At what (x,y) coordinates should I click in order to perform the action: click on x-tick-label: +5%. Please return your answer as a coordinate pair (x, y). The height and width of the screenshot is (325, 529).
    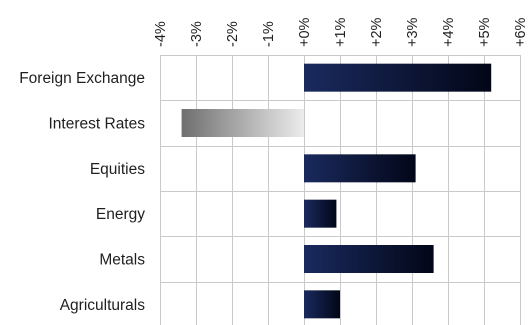
    Looking at the image, I should click on (485, 32).